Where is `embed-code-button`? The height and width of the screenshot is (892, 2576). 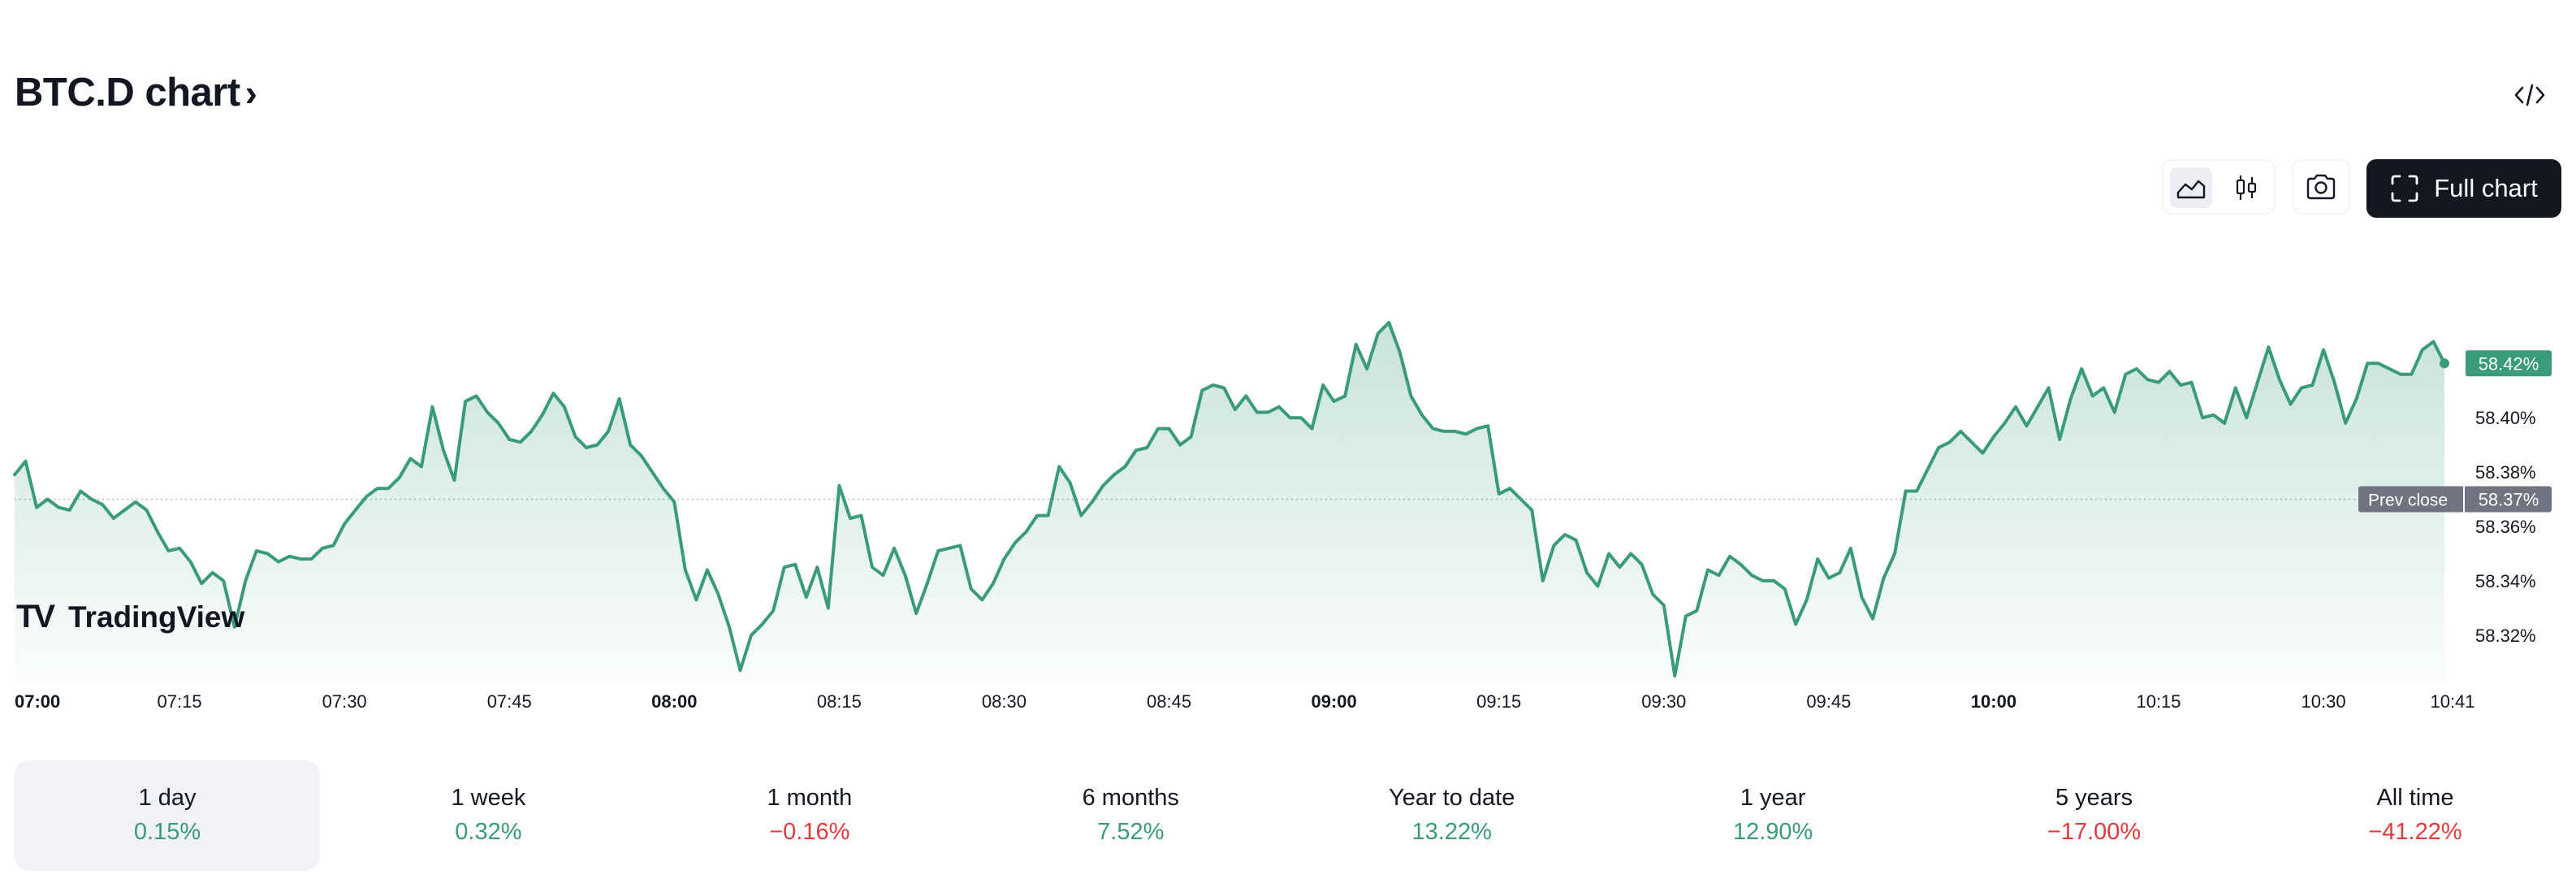 embed-code-button is located at coordinates (2529, 95).